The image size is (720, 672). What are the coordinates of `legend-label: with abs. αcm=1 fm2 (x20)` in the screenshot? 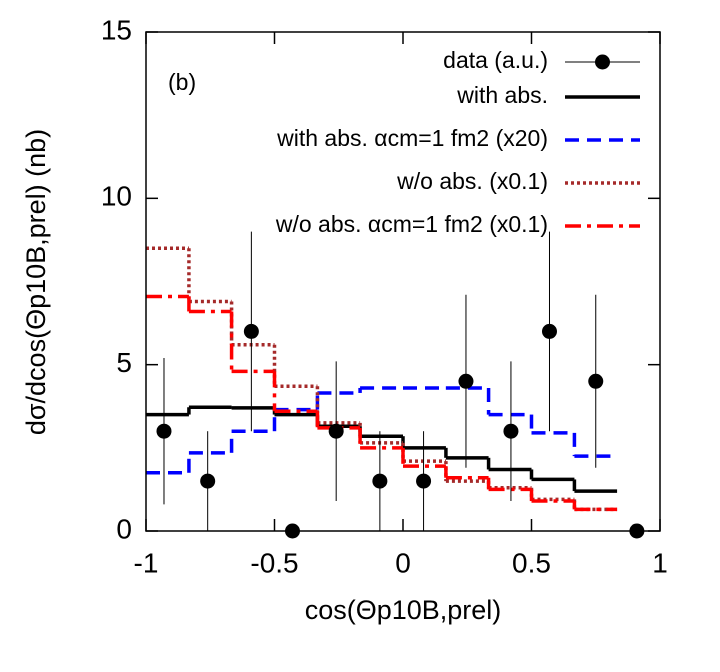 It's located at (412, 138).